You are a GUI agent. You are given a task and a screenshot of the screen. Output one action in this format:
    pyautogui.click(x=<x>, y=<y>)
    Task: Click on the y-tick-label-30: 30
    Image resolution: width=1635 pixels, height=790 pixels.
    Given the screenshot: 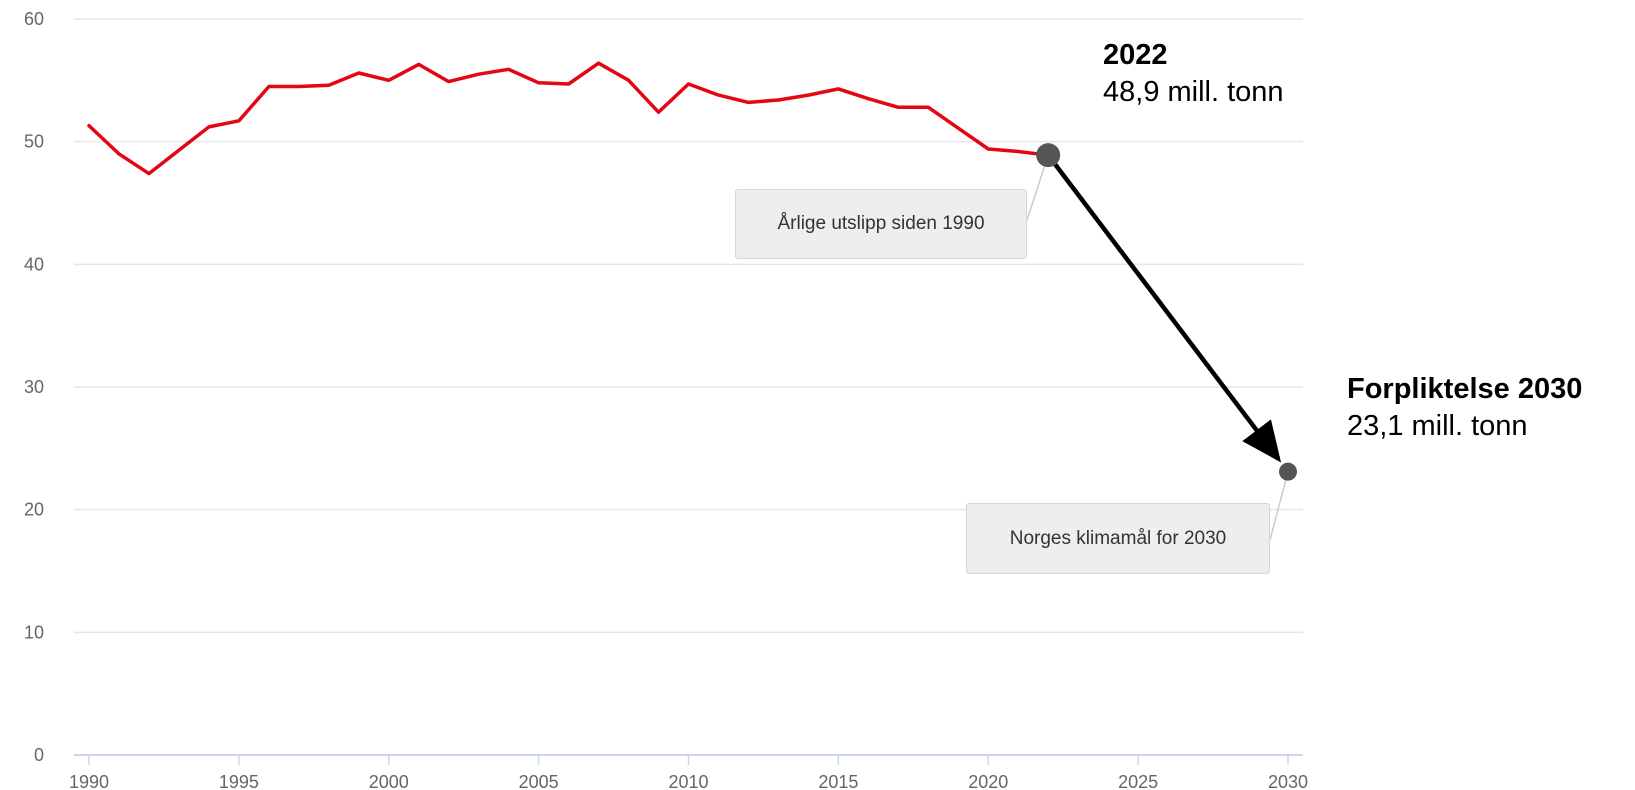 What is the action you would take?
    pyautogui.click(x=34, y=387)
    